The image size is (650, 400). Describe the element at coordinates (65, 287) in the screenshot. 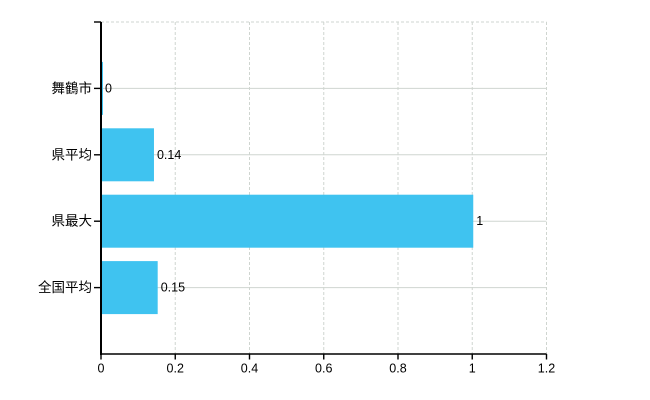

I see `category-label: 全国平均` at that location.